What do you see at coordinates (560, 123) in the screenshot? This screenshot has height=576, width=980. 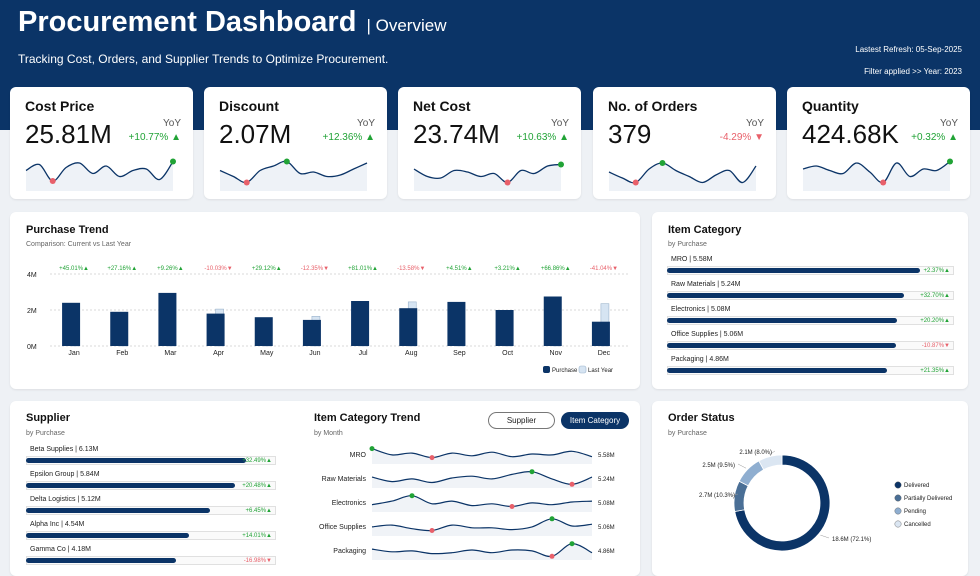 I see `kpi-yoy-label: YoY` at bounding box center [560, 123].